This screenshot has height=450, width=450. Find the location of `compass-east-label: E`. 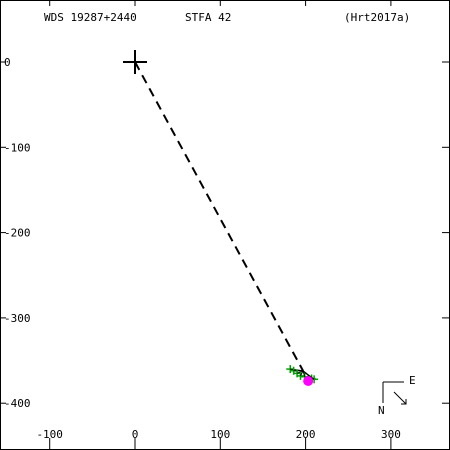

compass-east-label: E is located at coordinates (412, 380).